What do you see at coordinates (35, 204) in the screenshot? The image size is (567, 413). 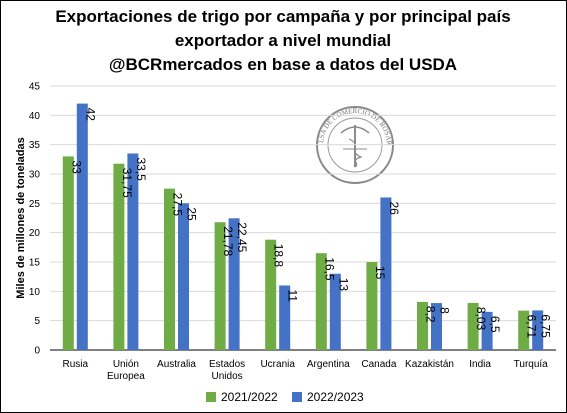 I see `y-tick-label: 25` at bounding box center [35, 204].